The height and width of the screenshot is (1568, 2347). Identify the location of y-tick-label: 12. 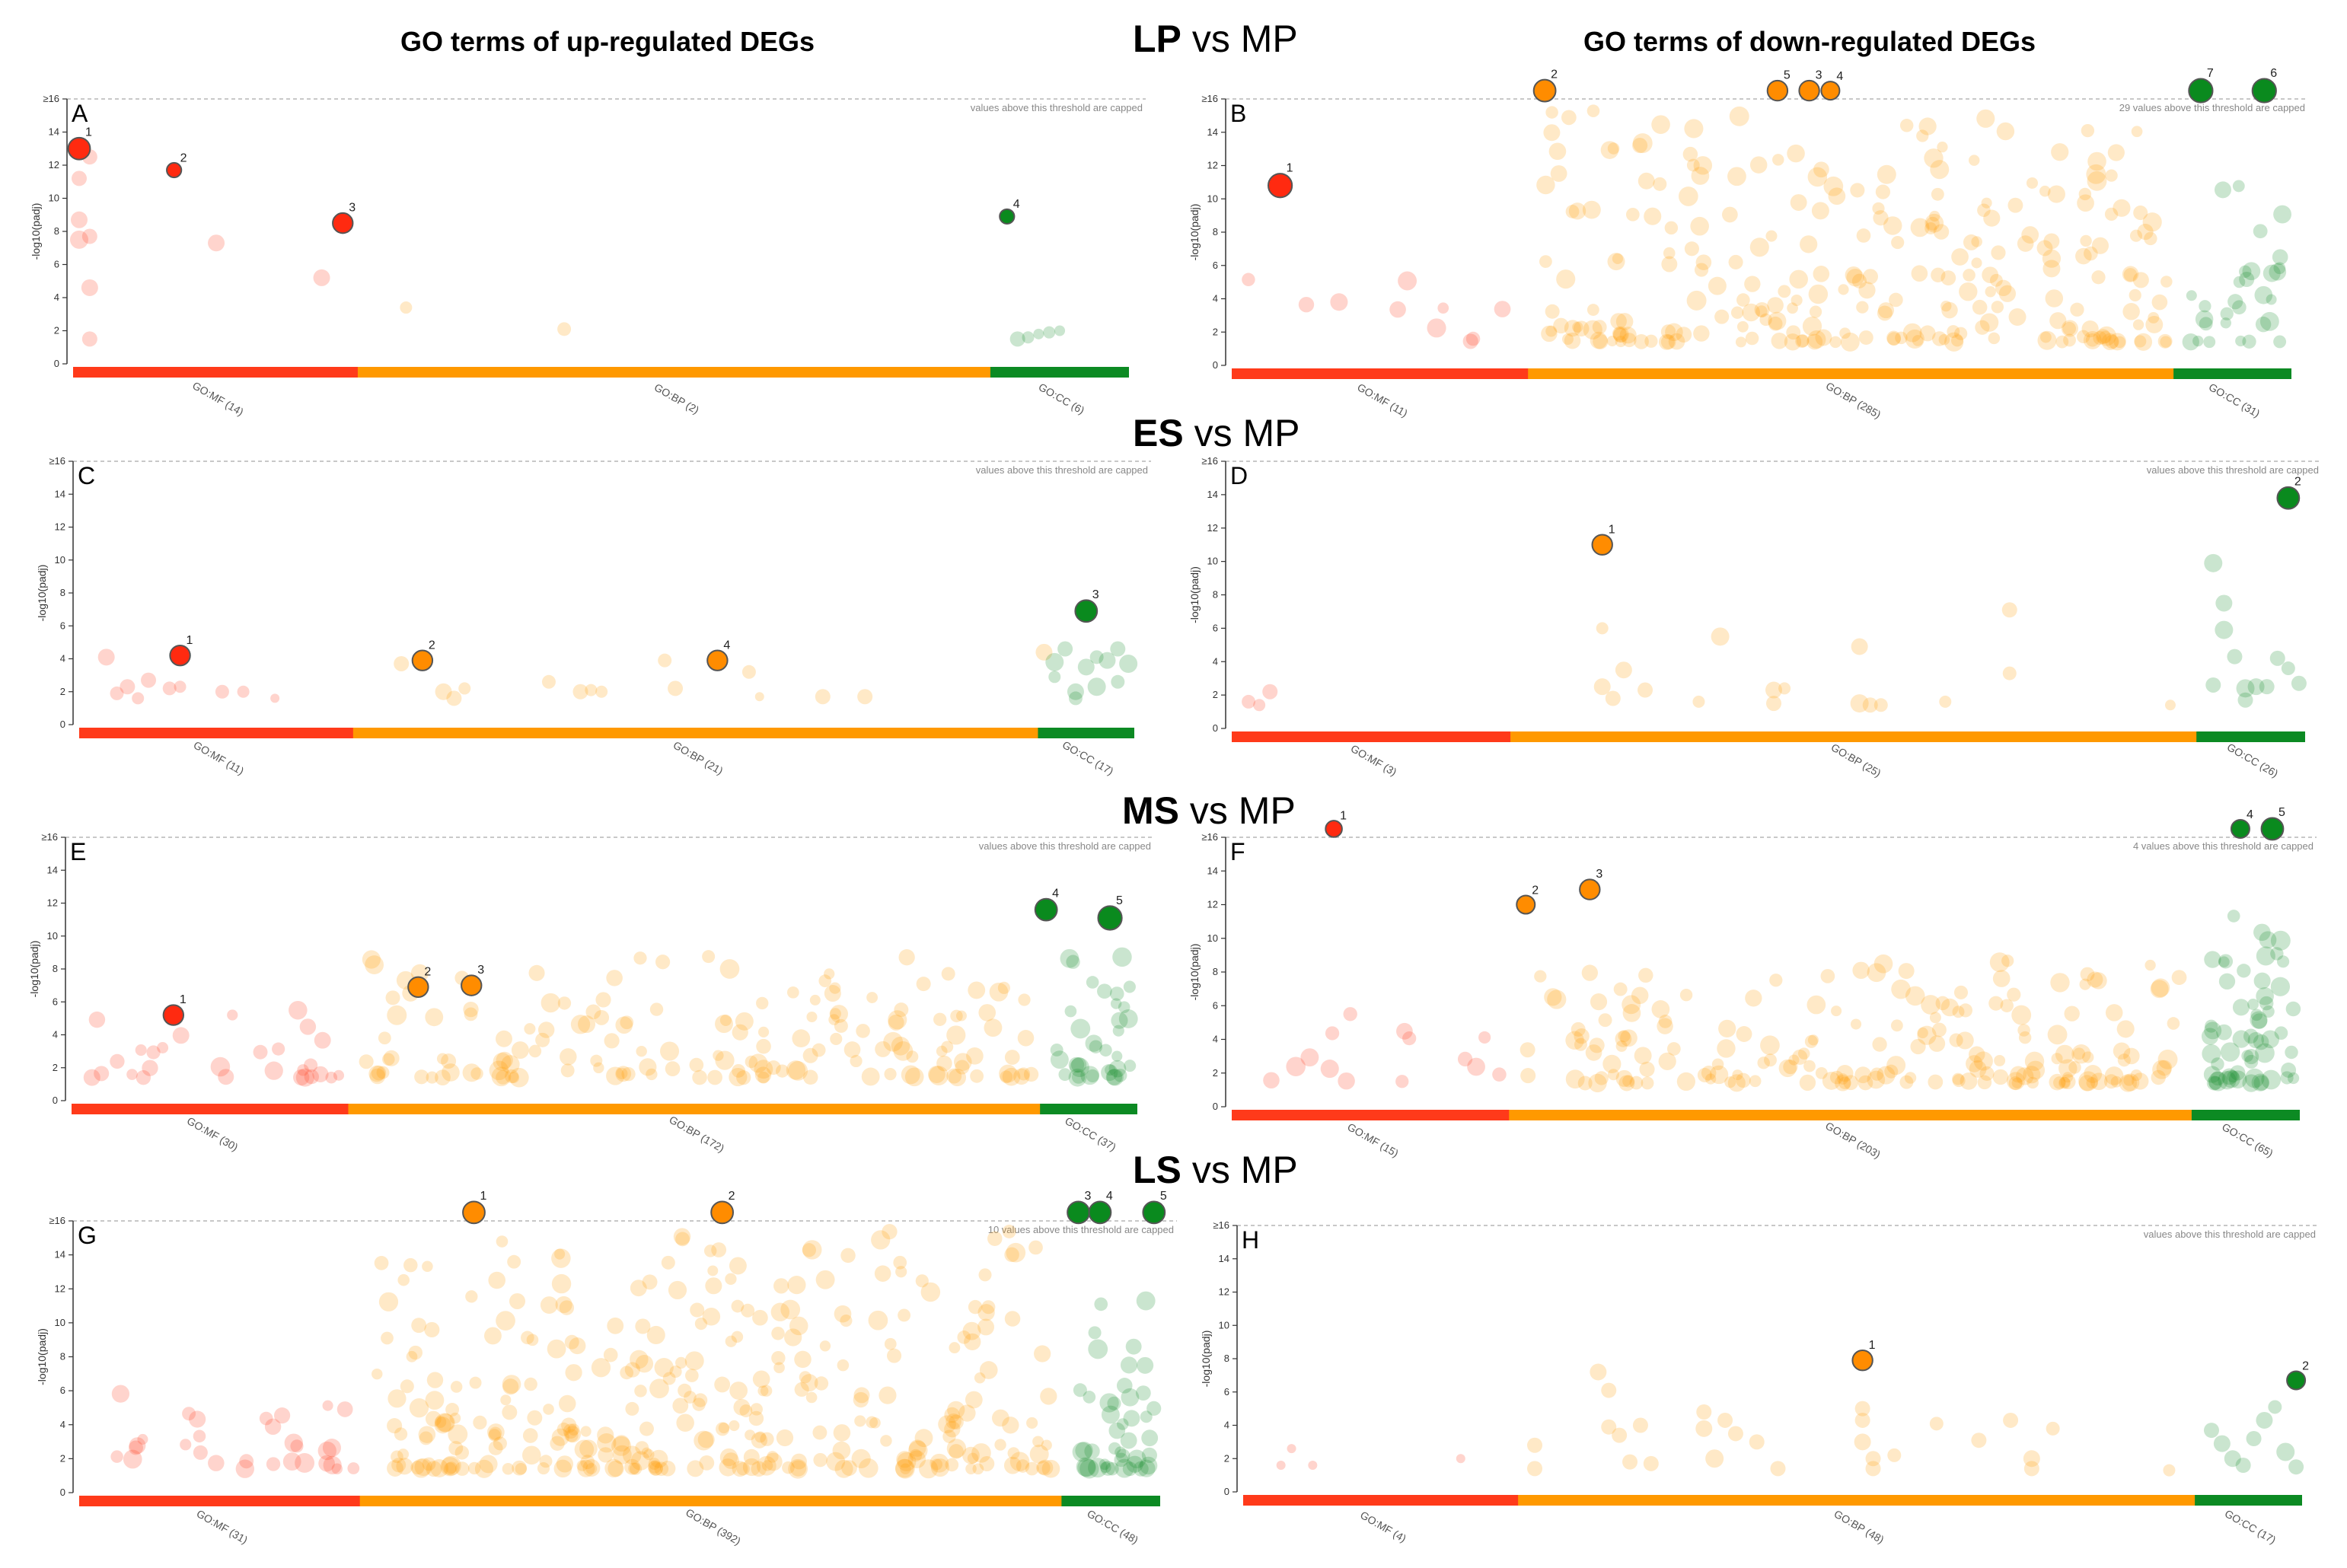
(52, 903).